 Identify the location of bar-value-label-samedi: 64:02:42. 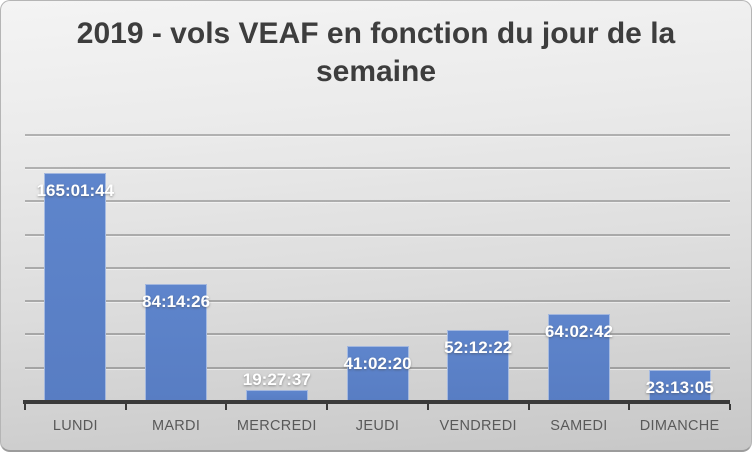
(578, 331).